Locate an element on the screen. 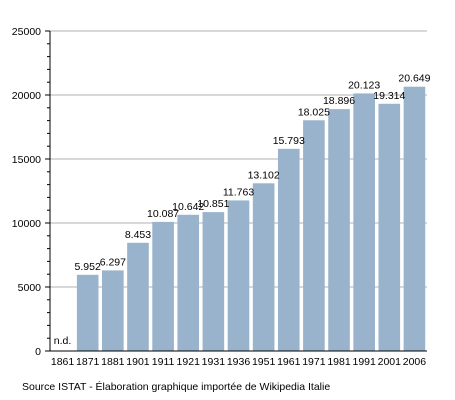  data-label: 20.649 is located at coordinates (414, 79).